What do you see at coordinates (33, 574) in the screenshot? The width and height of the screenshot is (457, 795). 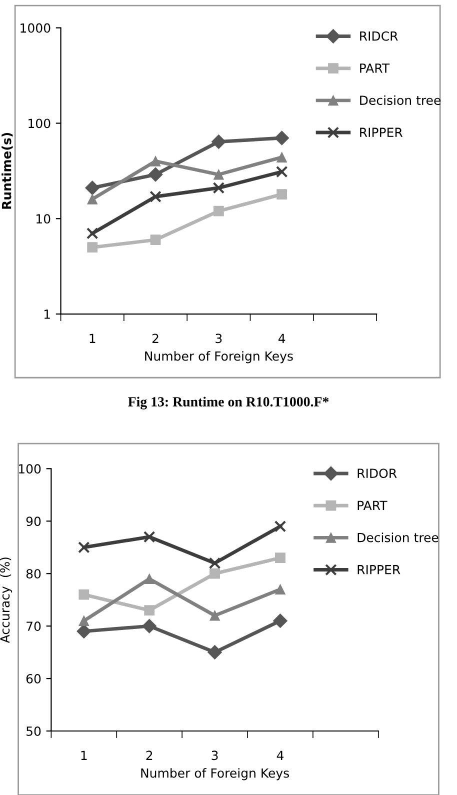 I see `y-tick-label: 80` at bounding box center [33, 574].